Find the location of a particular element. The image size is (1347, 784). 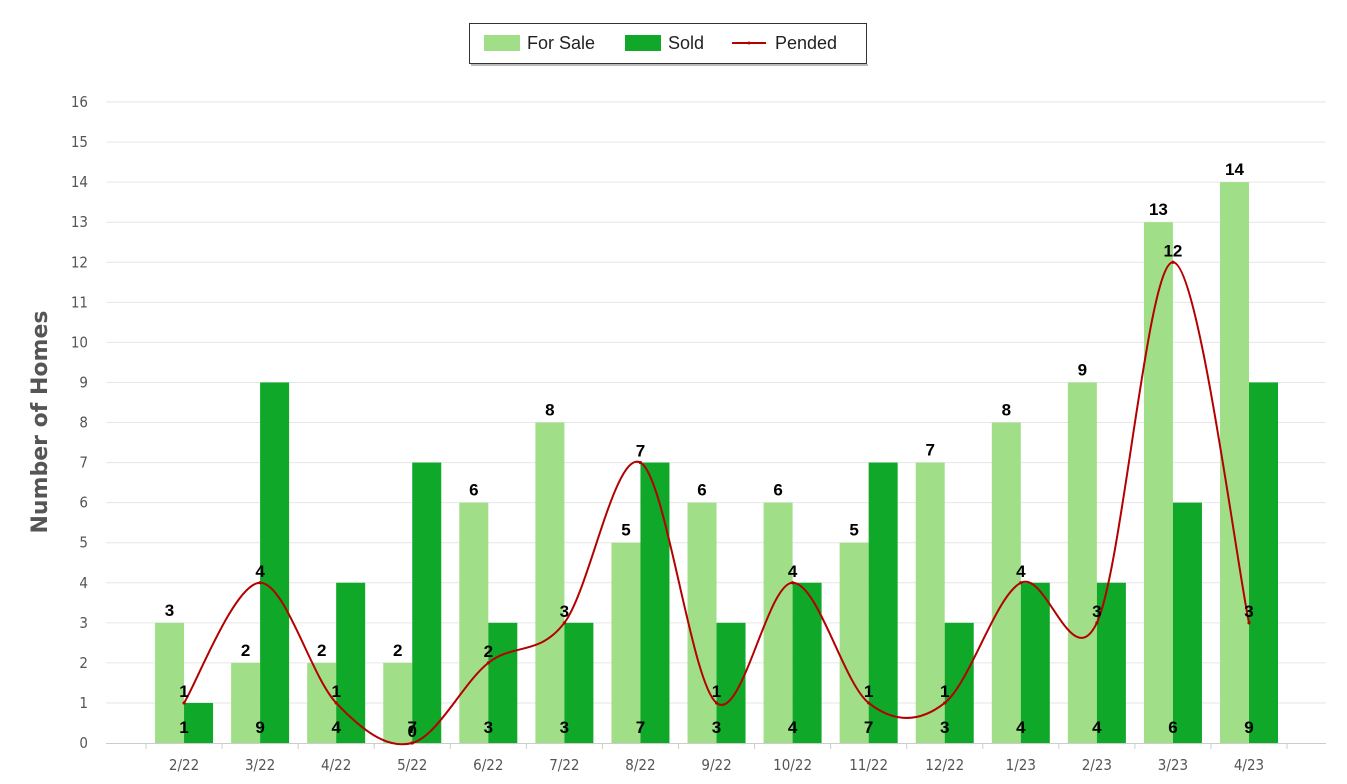

legend-label-for-sale: For Sale is located at coordinates (561, 43).